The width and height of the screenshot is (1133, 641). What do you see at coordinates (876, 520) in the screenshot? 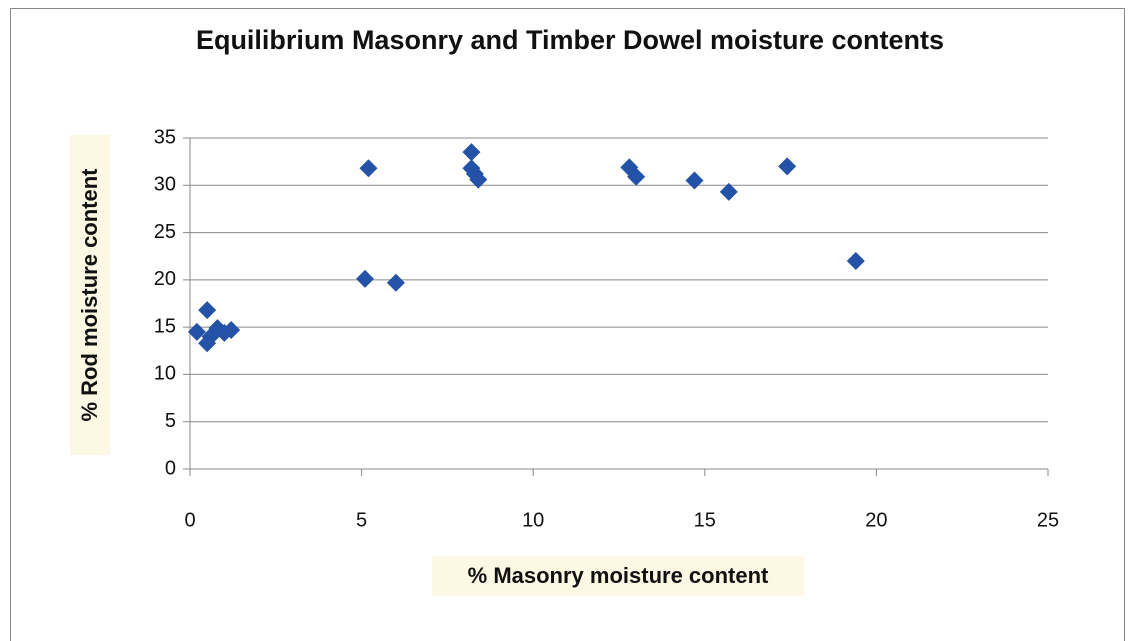
I see `x-tick-label: 20` at bounding box center [876, 520].